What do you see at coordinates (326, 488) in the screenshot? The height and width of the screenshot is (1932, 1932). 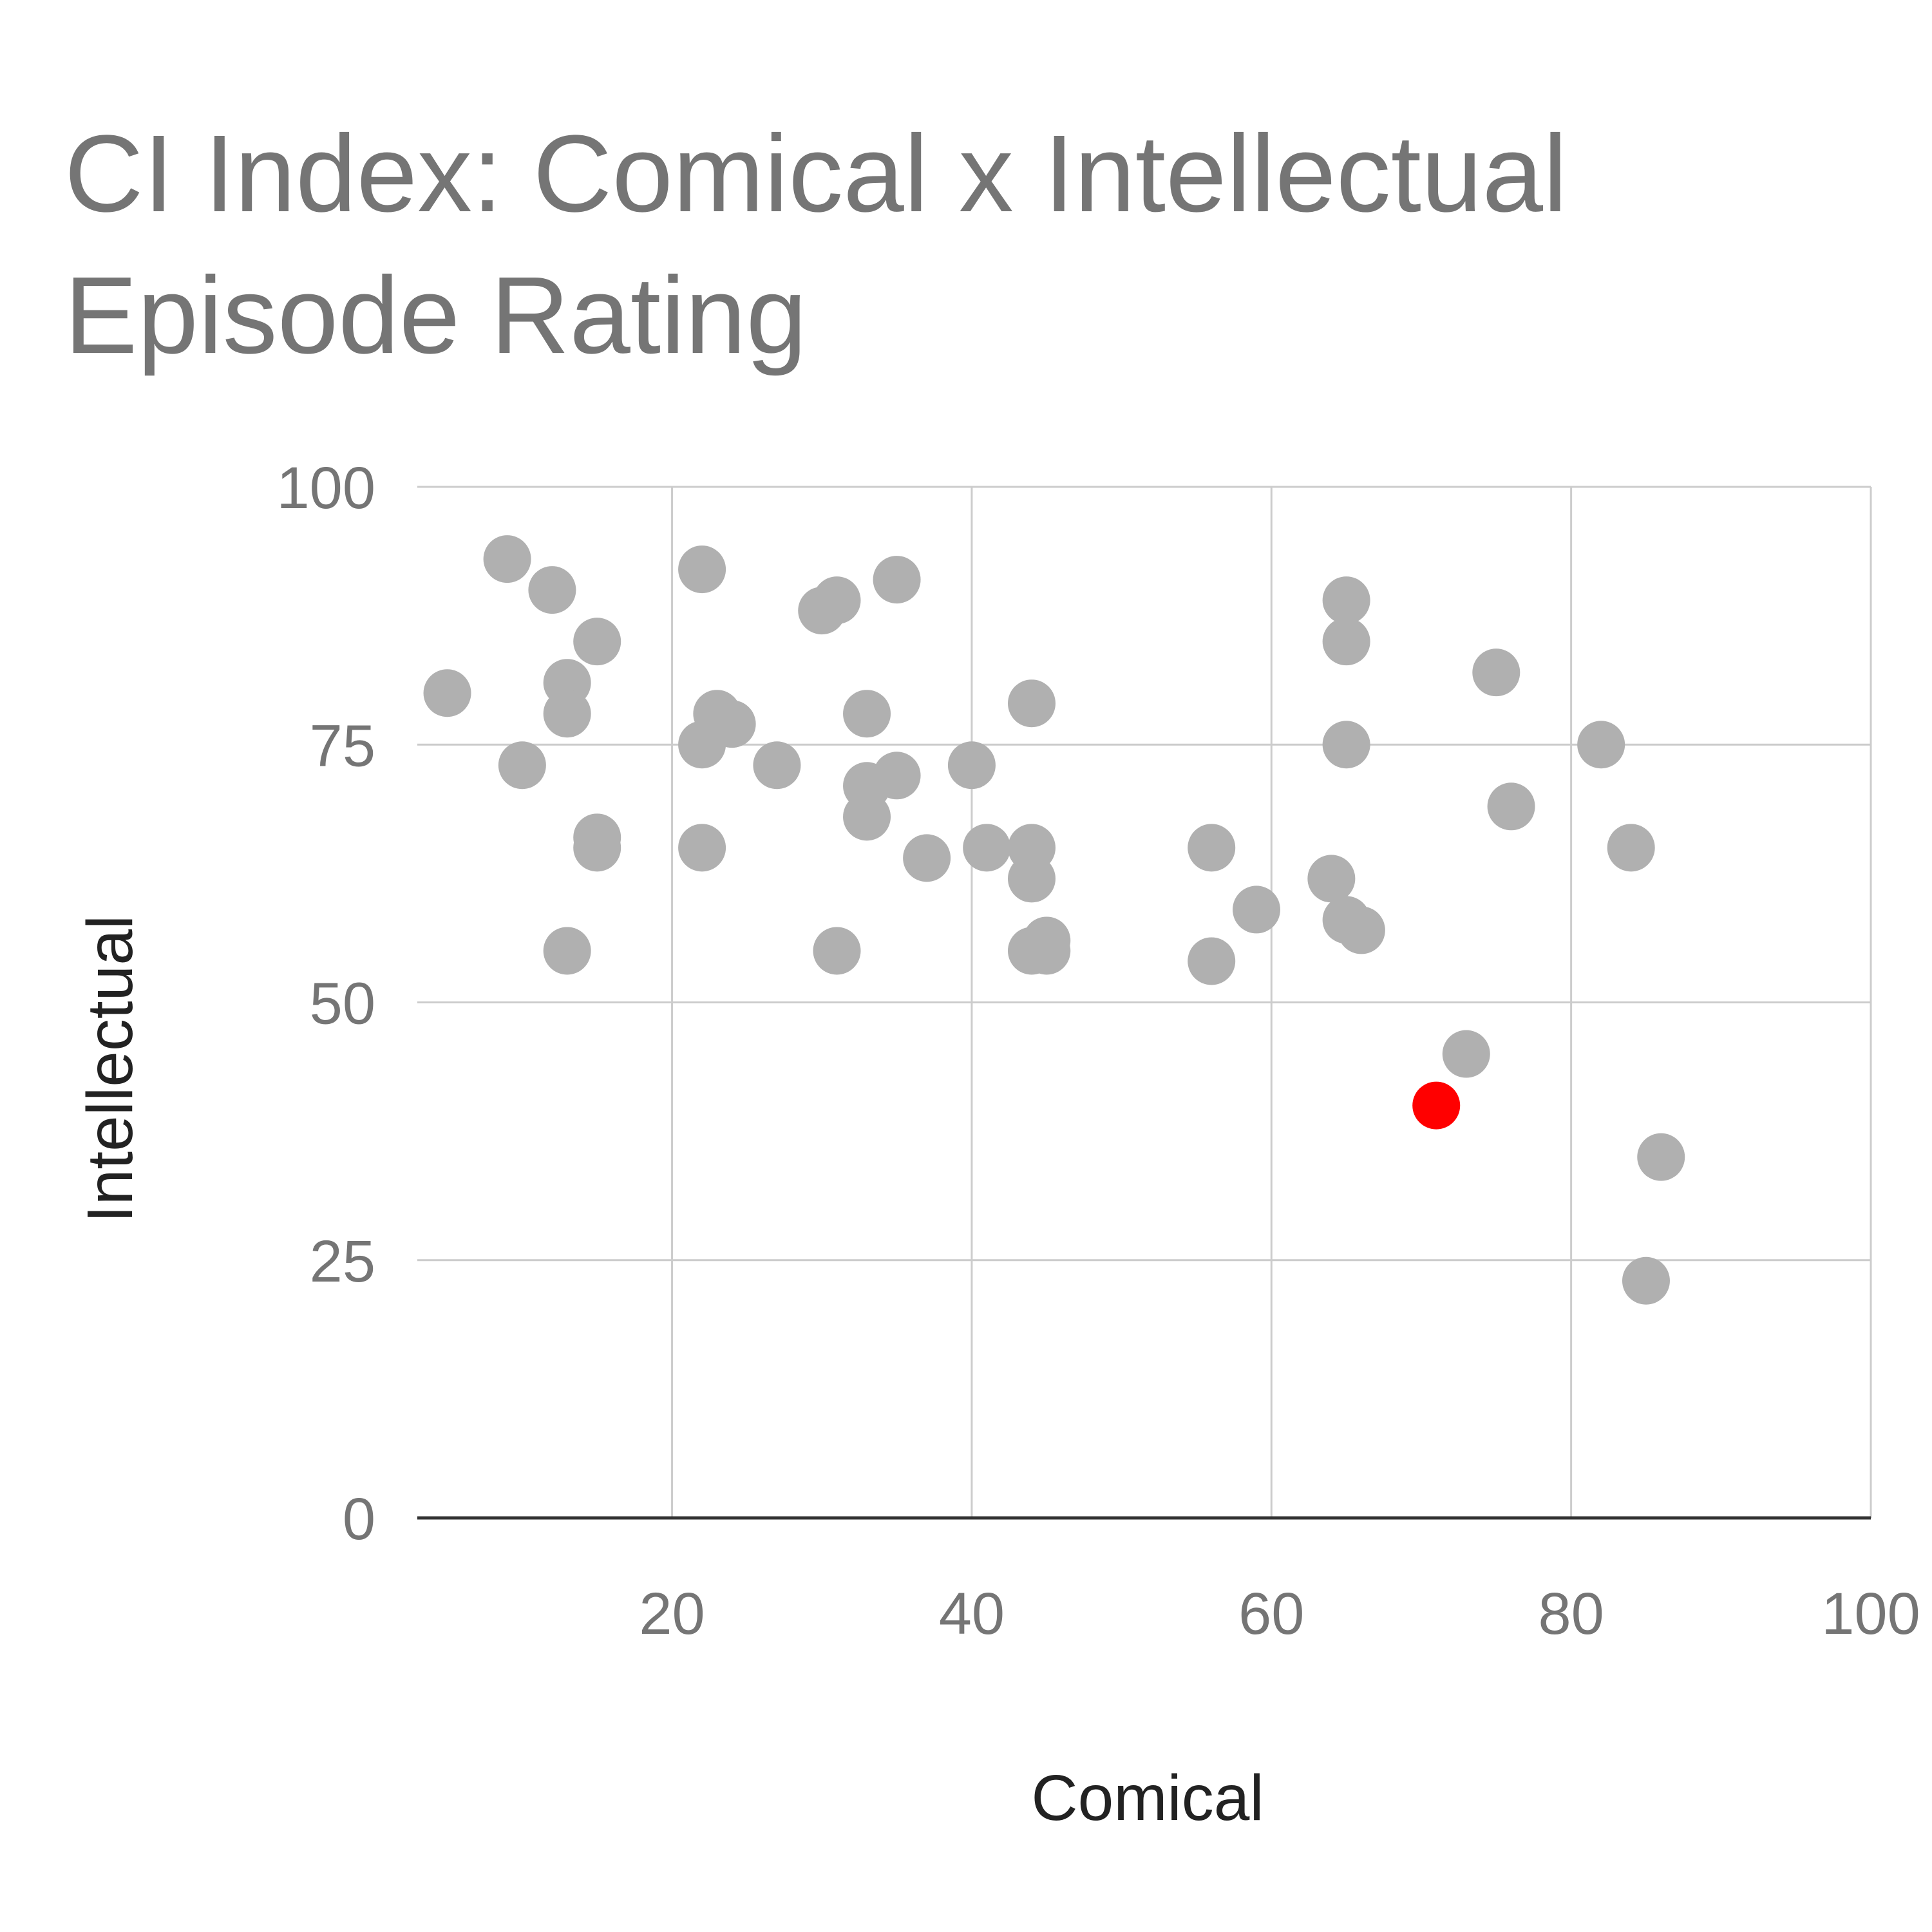 I see `y-tick-label: 100` at bounding box center [326, 488].